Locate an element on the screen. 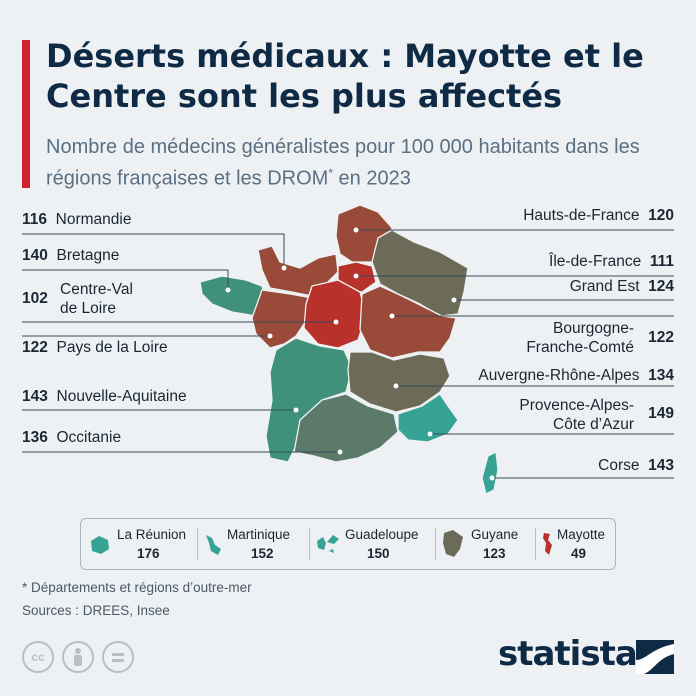 Image resolution: width=696 pixels, height=696 pixels. label-corse-value: 143 is located at coordinates (661, 465).